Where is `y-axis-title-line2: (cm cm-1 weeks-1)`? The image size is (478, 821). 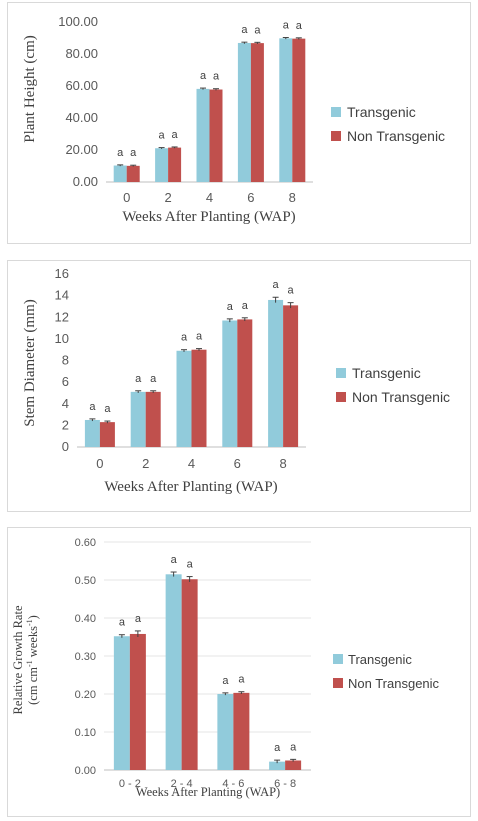 y-axis-title-line2: (cm cm-1 weeks-1) is located at coordinates (32, 660).